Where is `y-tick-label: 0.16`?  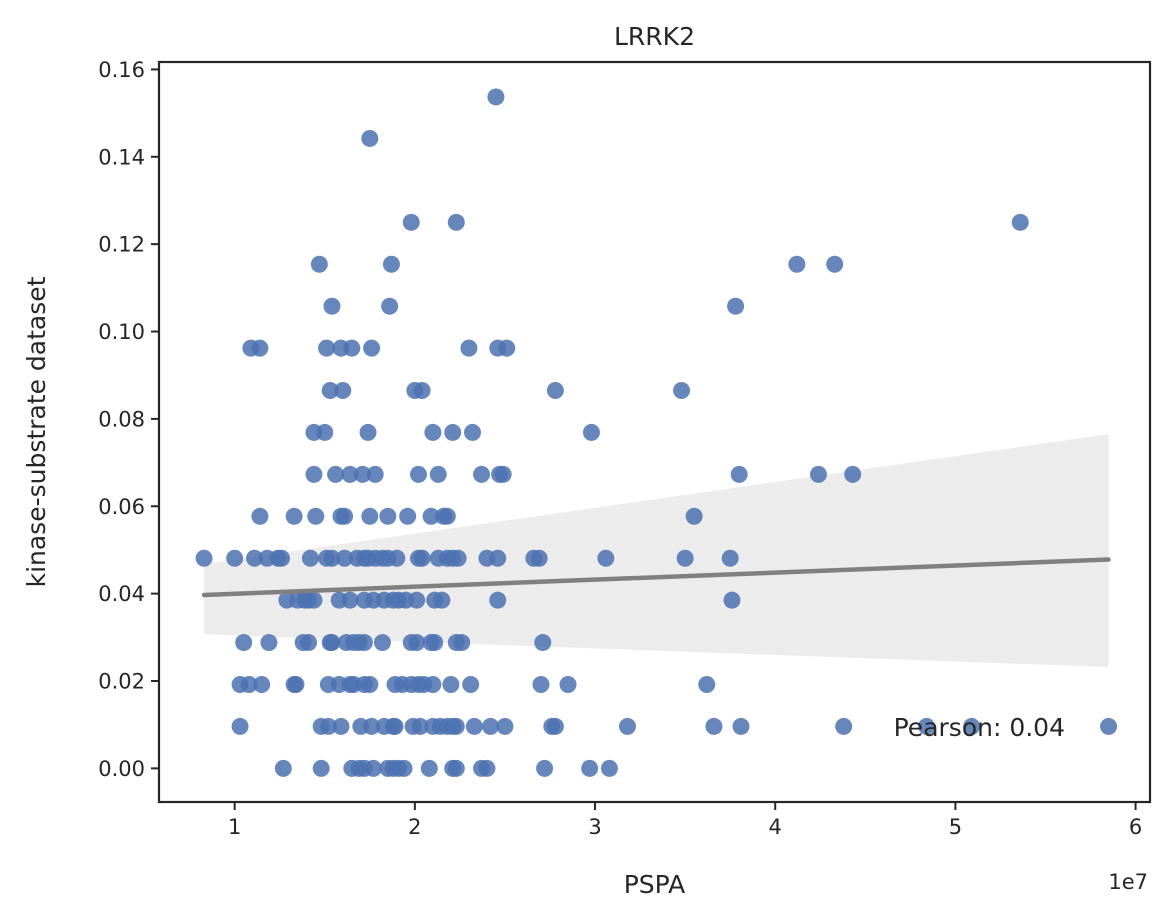 y-tick-label: 0.16 is located at coordinates (121, 70).